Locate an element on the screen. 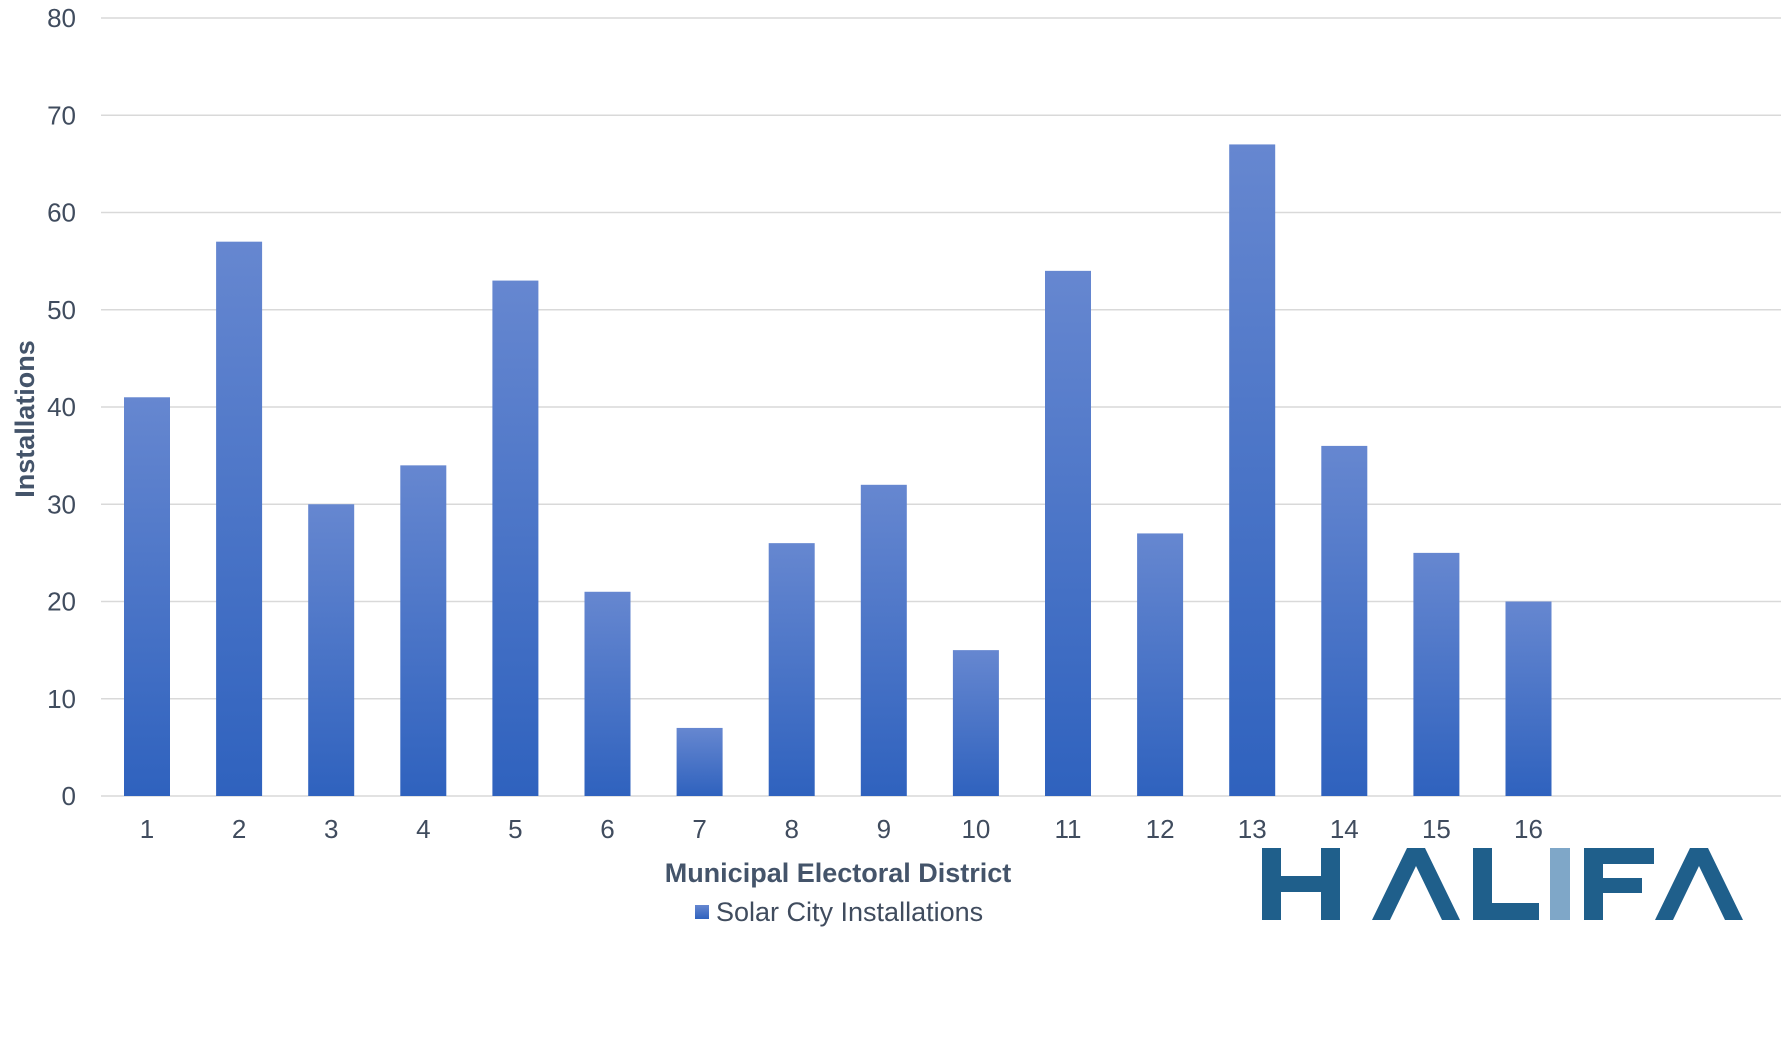 The height and width of the screenshot is (1054, 1781). x-tick-label: 5 is located at coordinates (515, 829).